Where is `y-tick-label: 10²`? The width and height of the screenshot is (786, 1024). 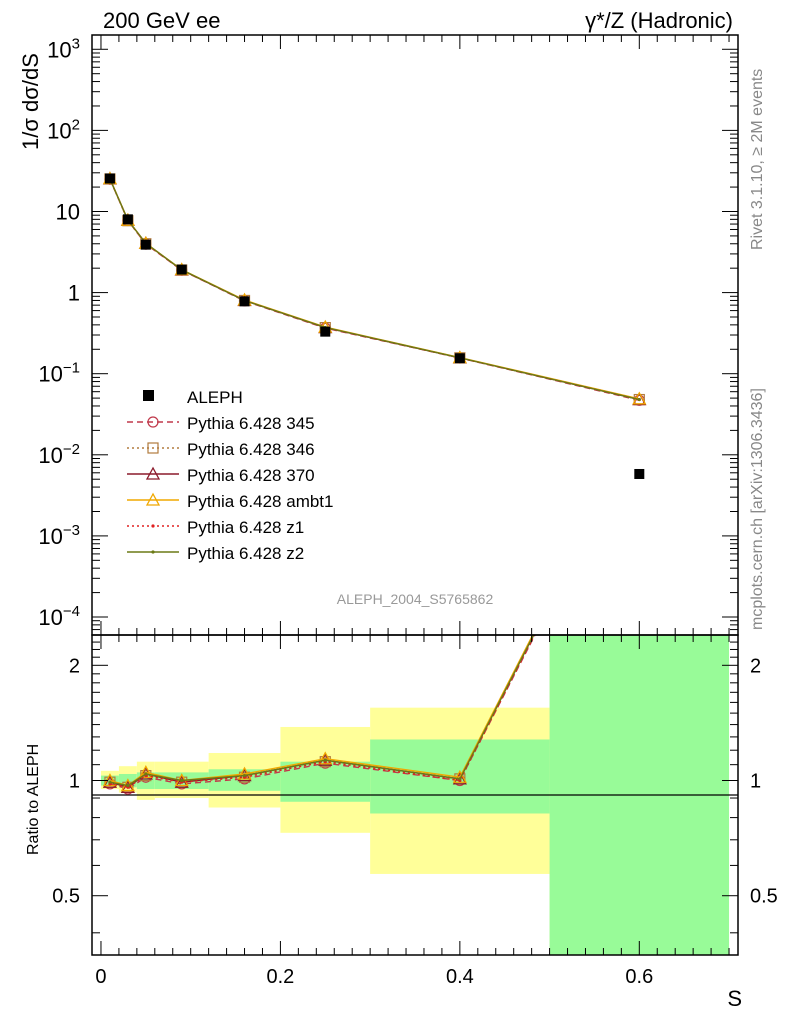
y-tick-label: 10² is located at coordinates (63, 129).